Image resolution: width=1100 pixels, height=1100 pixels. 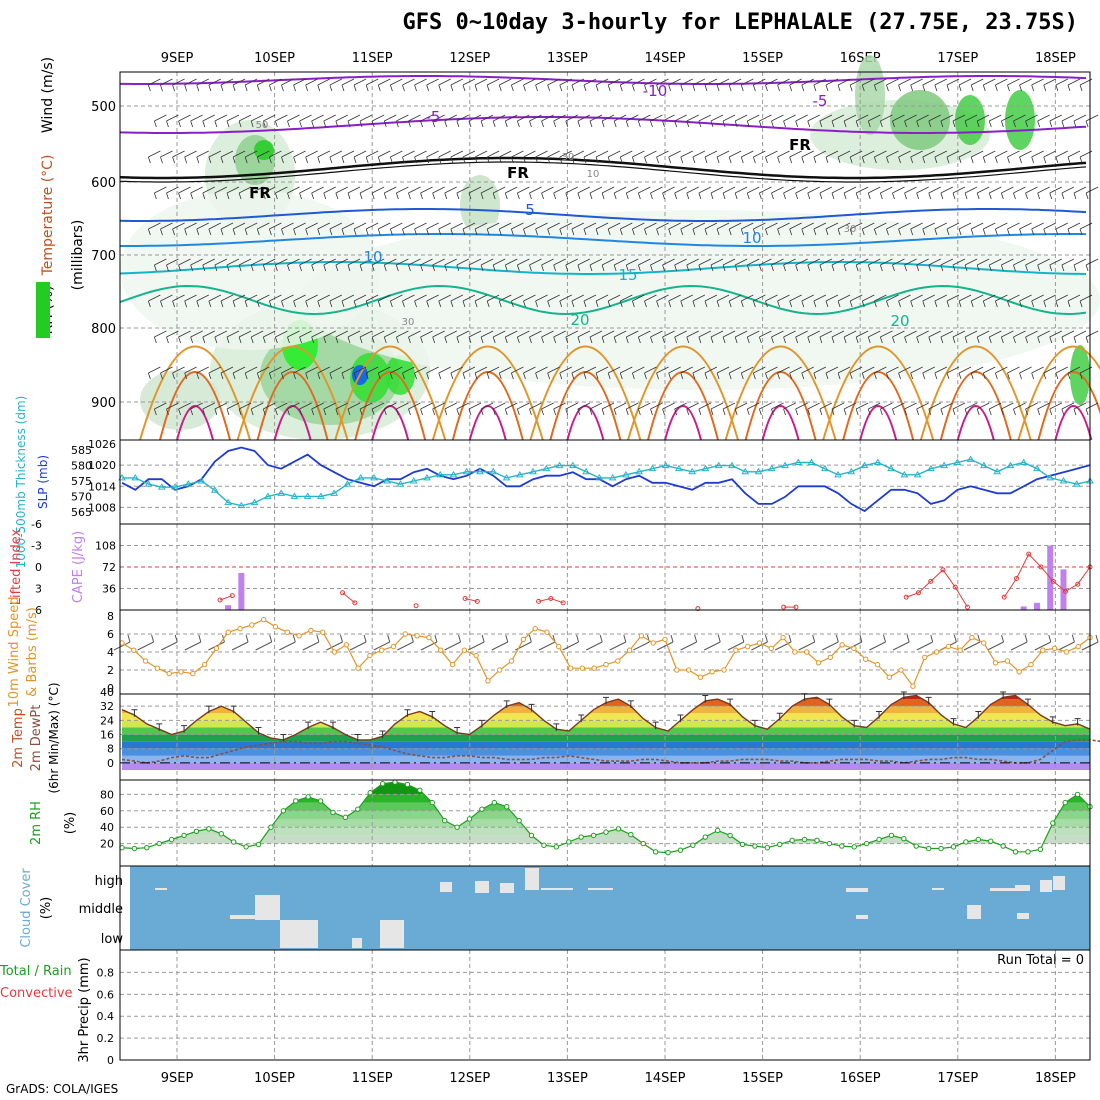 I want to click on x-tick-label-top: 14SEP, so click(x=665, y=58).